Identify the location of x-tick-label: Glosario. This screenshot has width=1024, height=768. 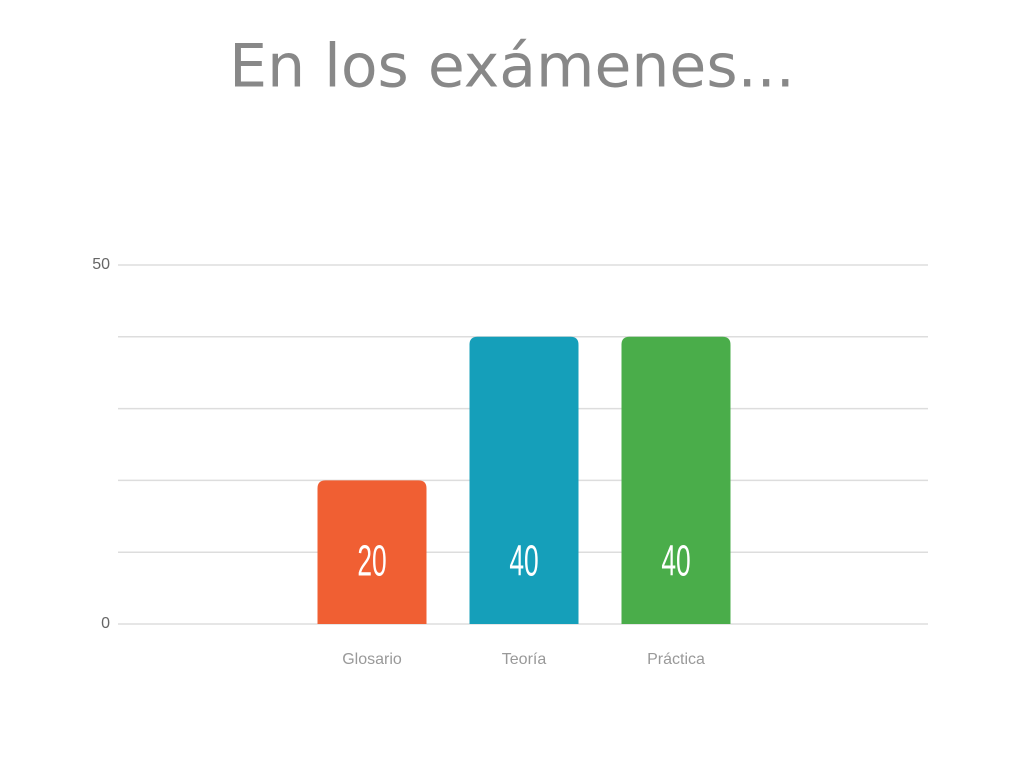
(372, 659).